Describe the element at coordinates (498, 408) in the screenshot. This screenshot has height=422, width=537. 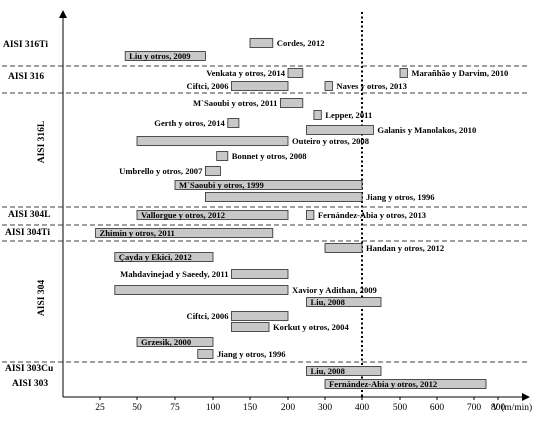
I see `x-tick-label: 800` at that location.